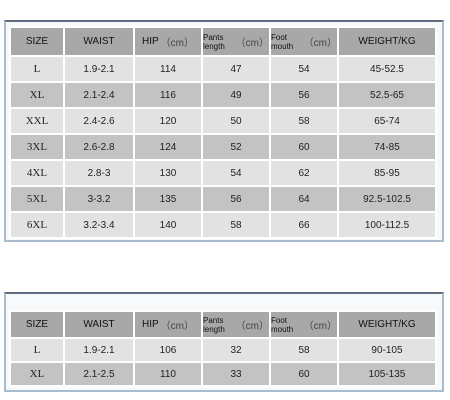  Describe the element at coordinates (37, 199) in the screenshot. I see `size-cell: 5XL` at that location.